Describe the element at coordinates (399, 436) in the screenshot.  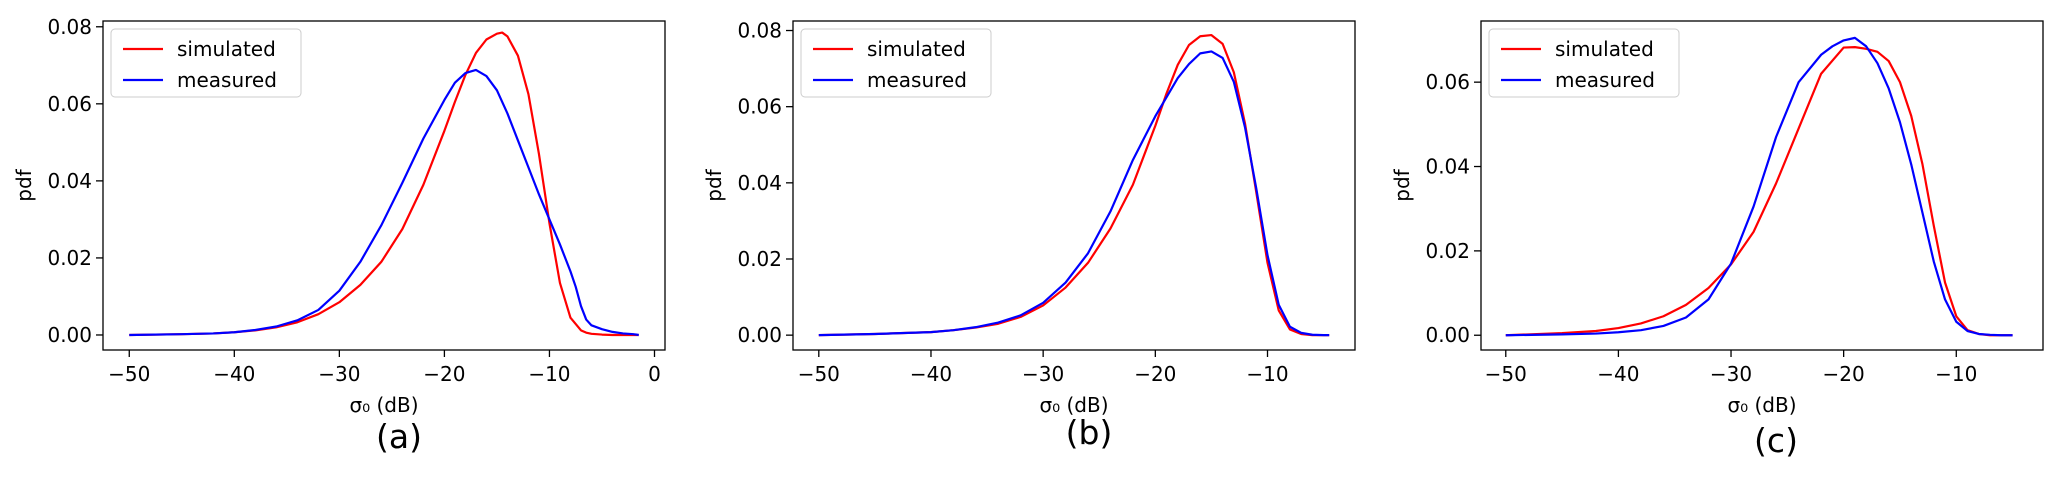
I see `panel-caption: (a)` at that location.